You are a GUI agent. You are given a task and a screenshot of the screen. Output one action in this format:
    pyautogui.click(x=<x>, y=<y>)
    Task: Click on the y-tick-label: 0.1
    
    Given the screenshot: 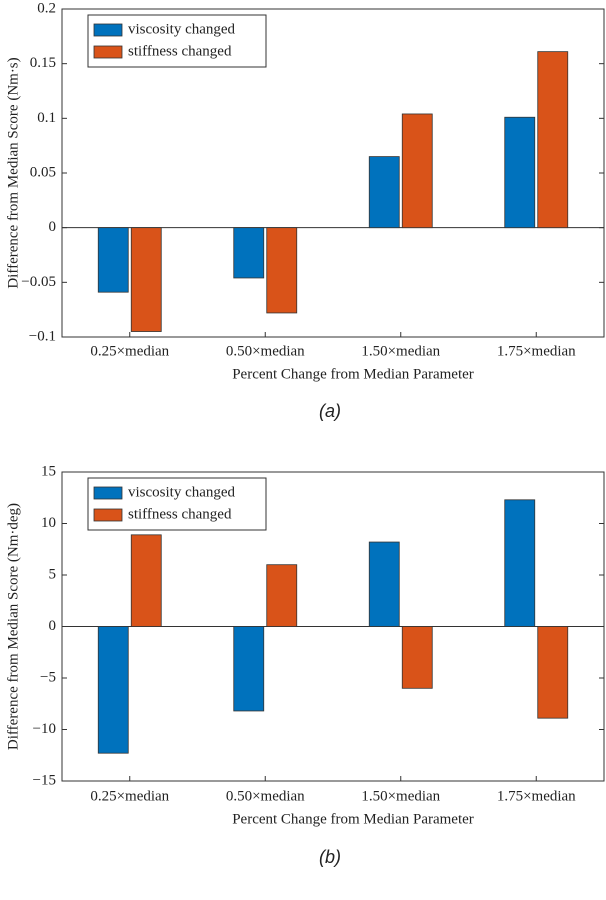 What is the action you would take?
    pyautogui.click(x=46, y=118)
    